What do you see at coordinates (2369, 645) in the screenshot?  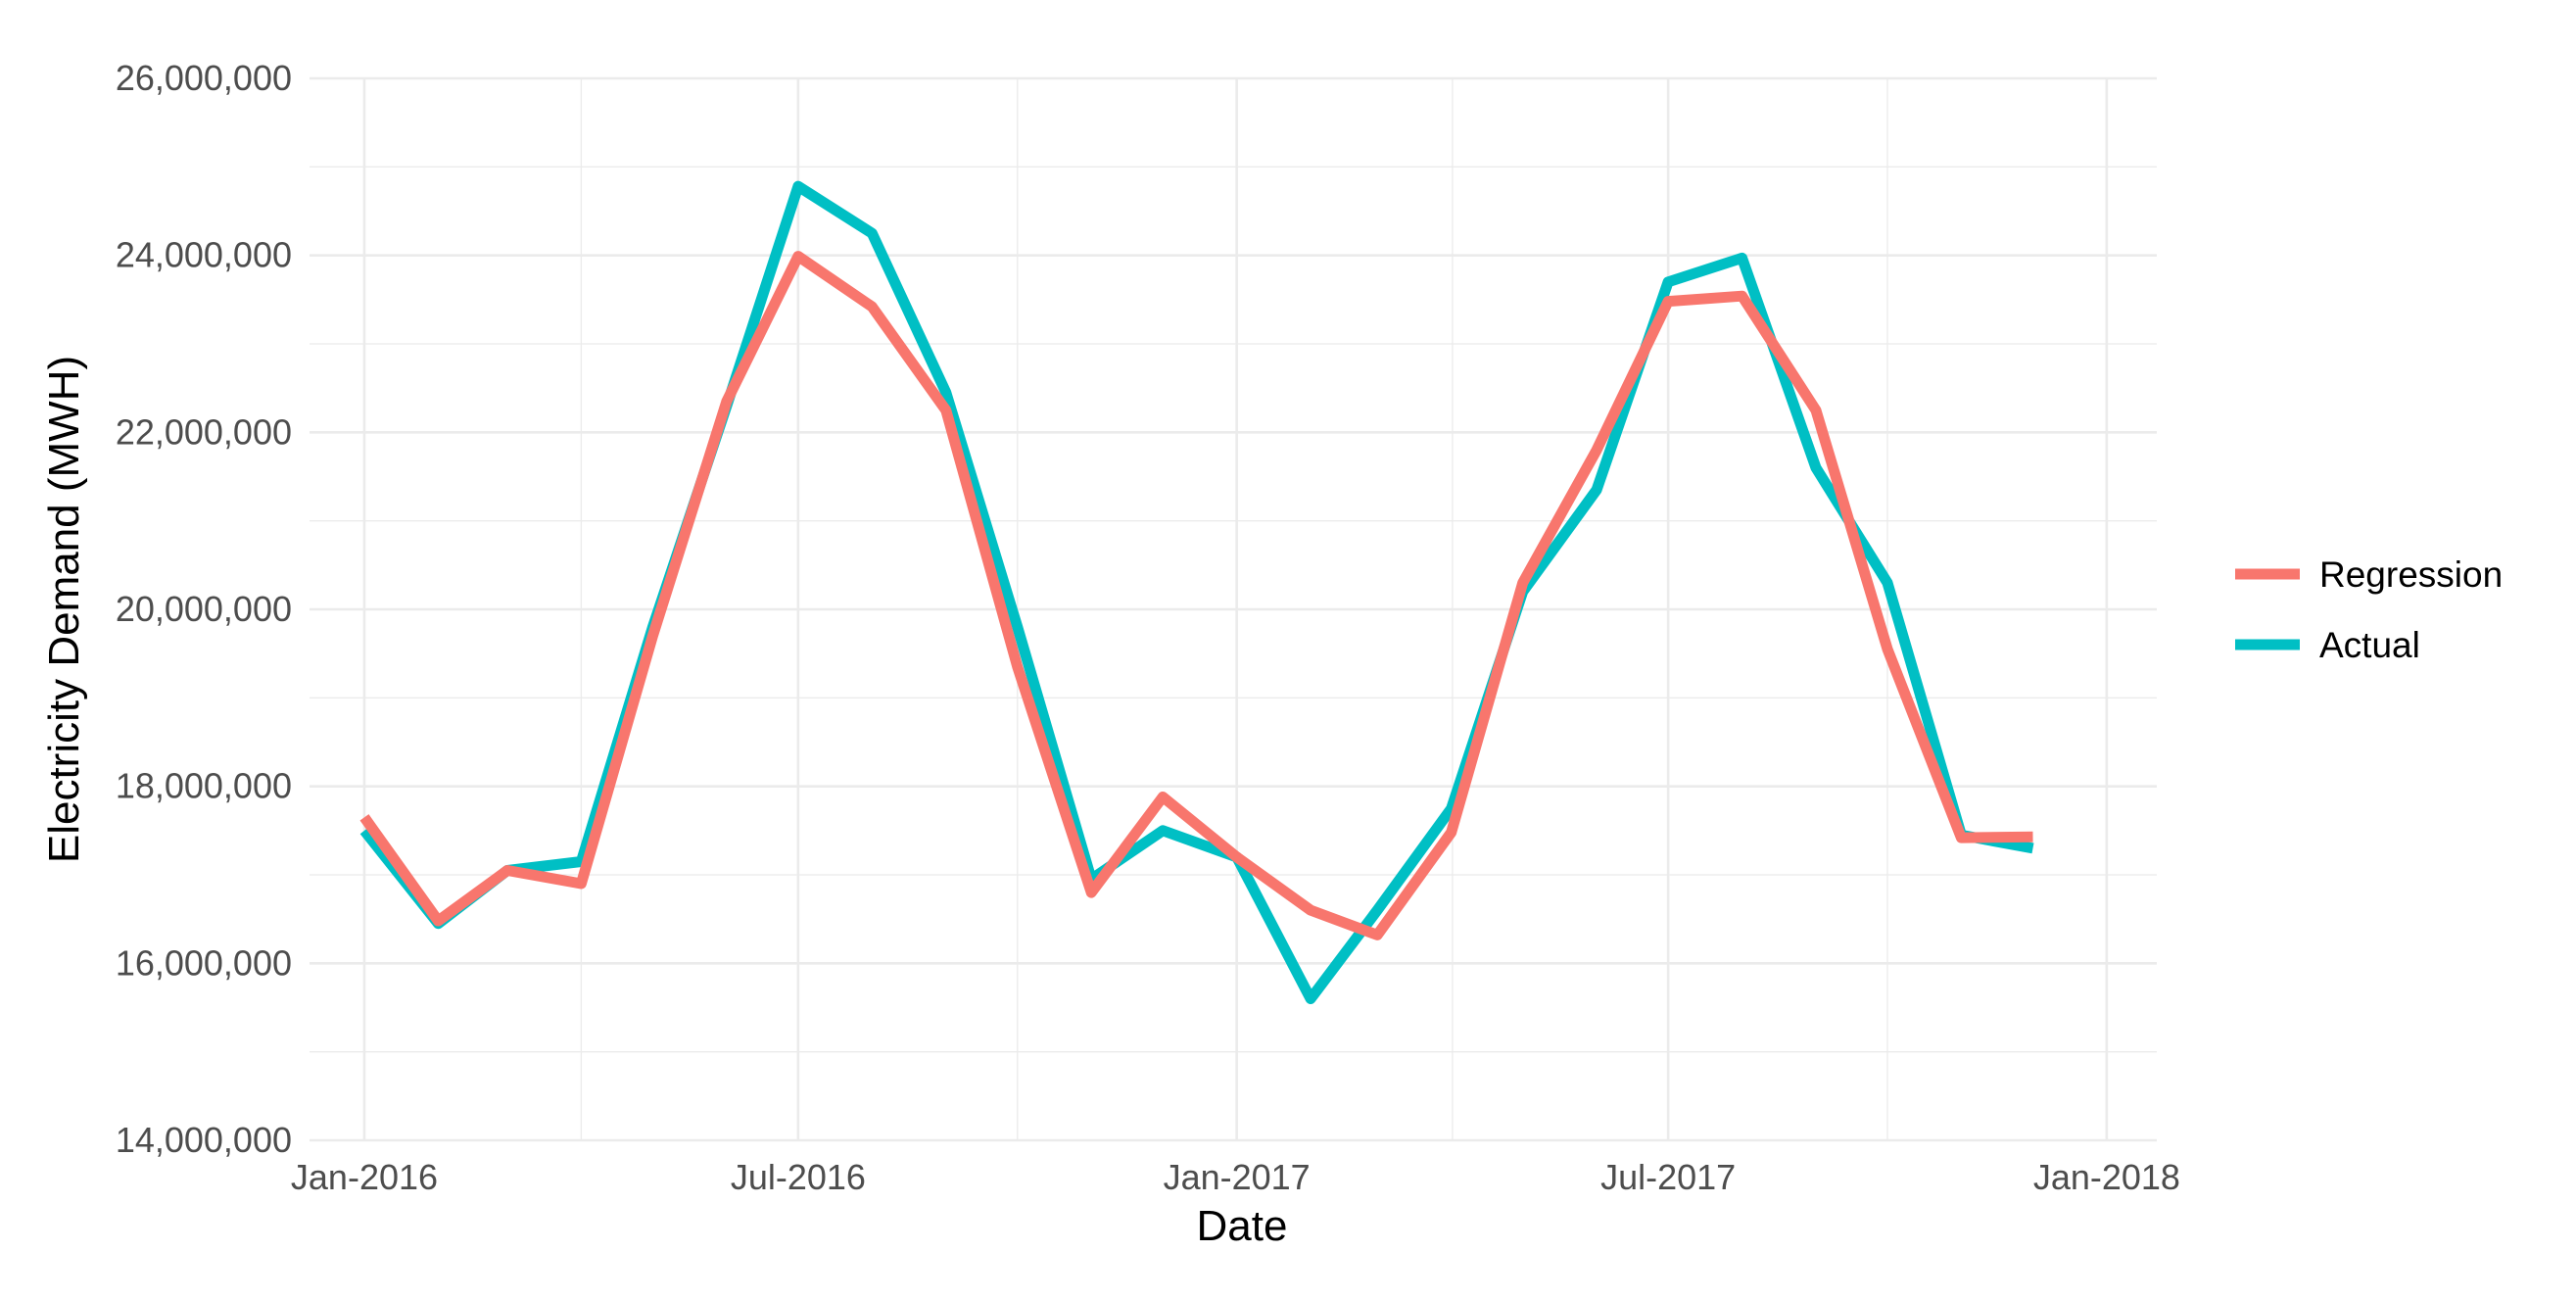 I see `legend-label-actual: Actual` at bounding box center [2369, 645].